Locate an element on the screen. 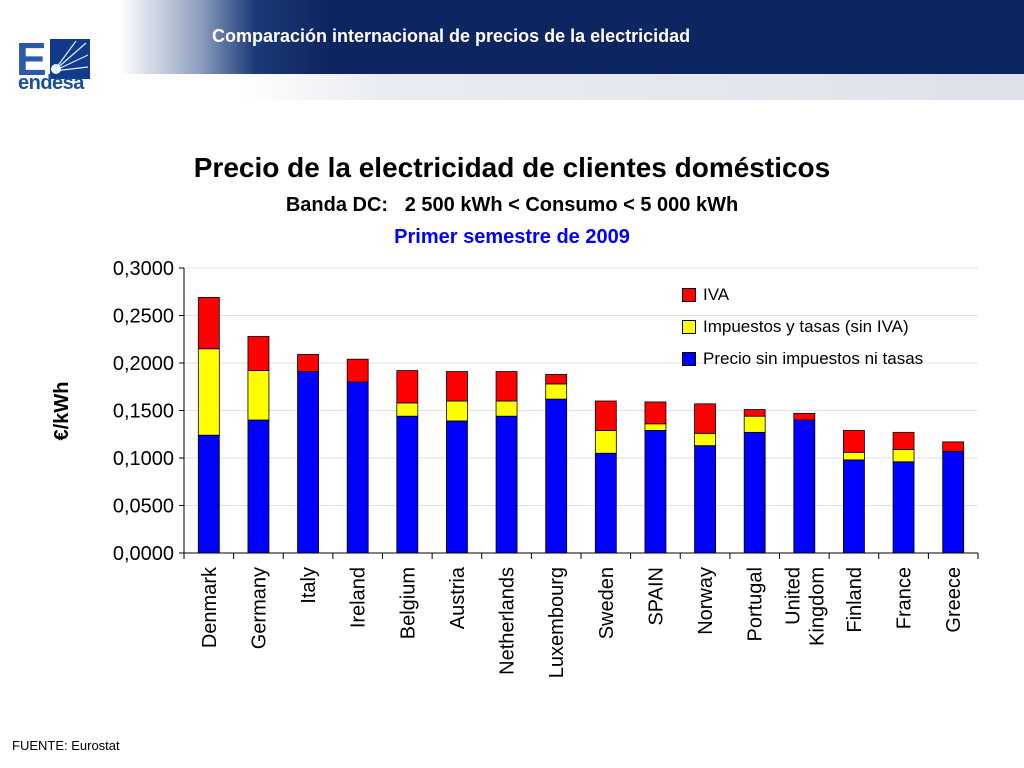 The width and height of the screenshot is (1024, 768). x-tick-label: Norway is located at coordinates (706, 601).